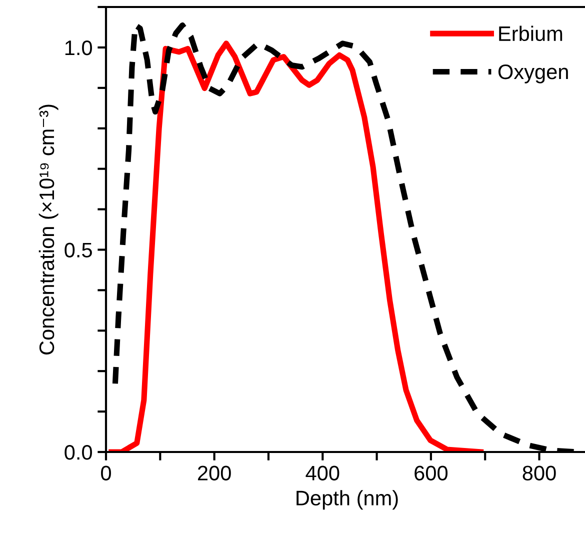 The image size is (585, 539). I want to click on y-axis-title: Concentration (×10¹⁹ cm⁻³), so click(48, 229).